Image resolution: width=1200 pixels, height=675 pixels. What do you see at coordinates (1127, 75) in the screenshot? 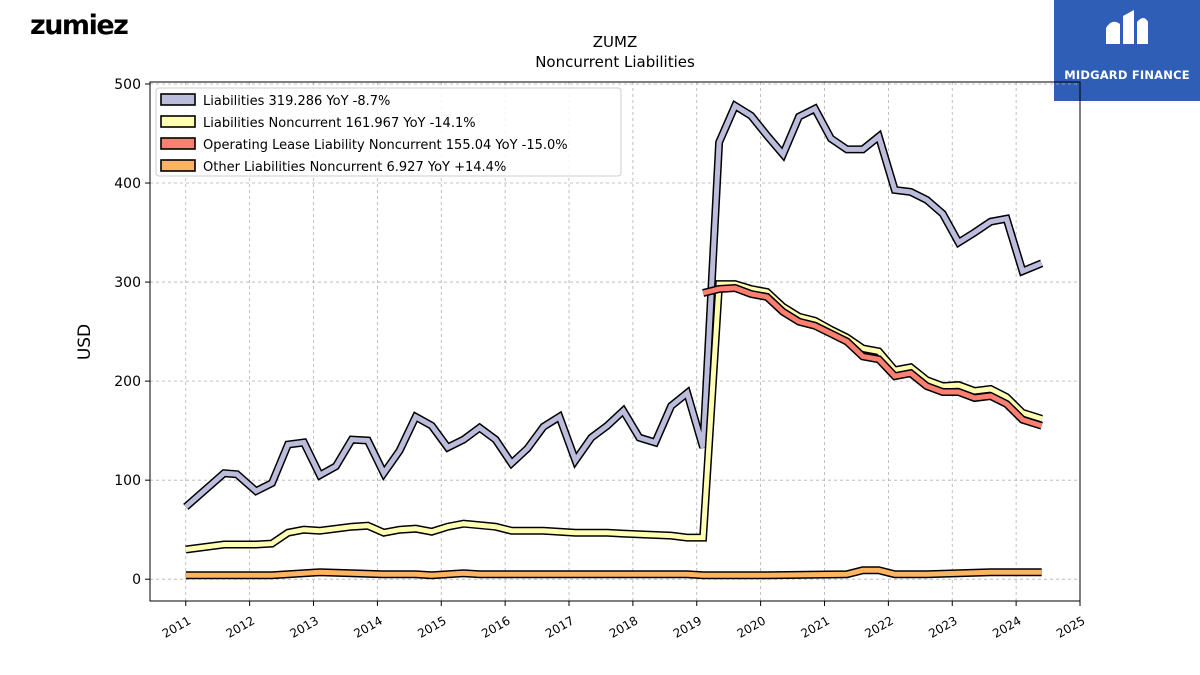
I see `midgard-logo-text: MIDGARD FINANCE` at bounding box center [1127, 75].